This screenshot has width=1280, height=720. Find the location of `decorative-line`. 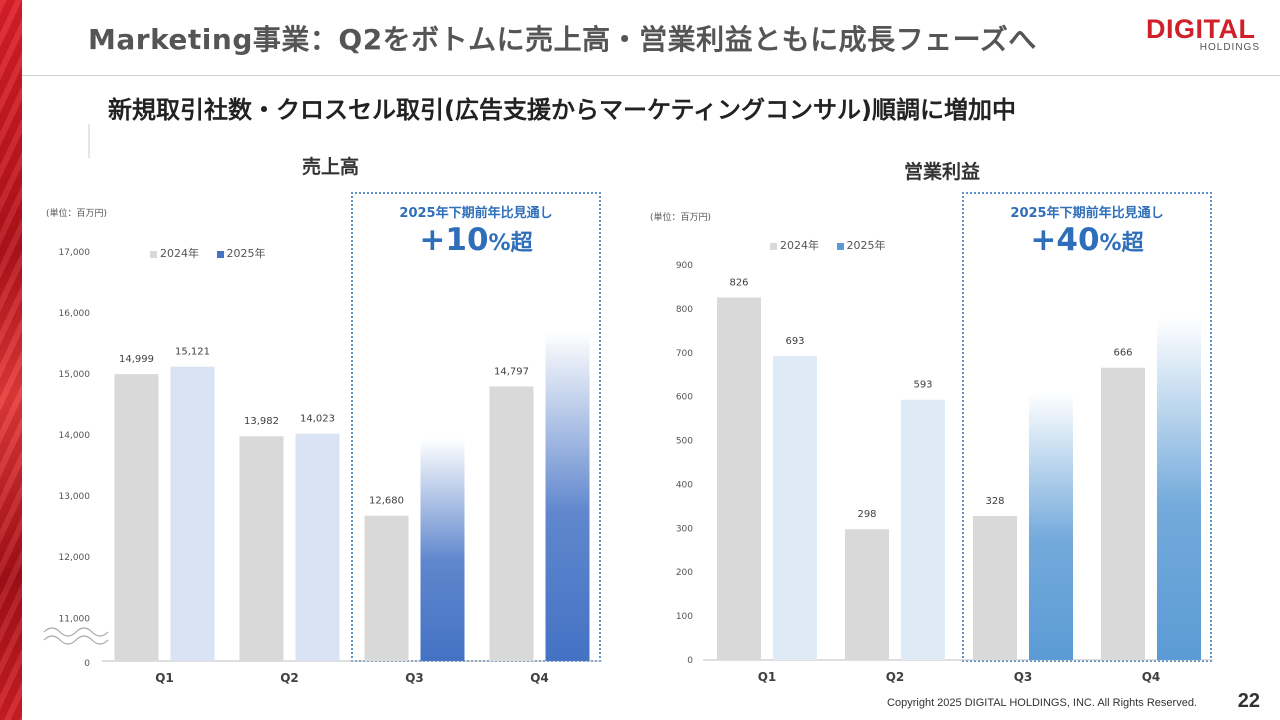

decorative-line is located at coordinates (89, 141).